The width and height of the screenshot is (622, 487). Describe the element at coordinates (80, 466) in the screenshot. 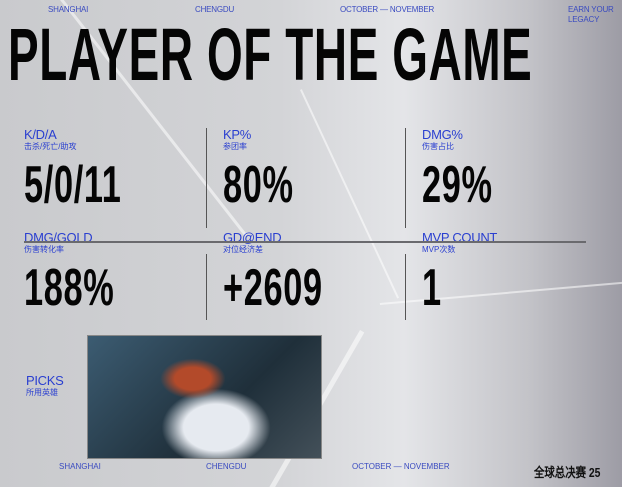

I see `footer-city-shanghai: SHANGHAI` at that location.